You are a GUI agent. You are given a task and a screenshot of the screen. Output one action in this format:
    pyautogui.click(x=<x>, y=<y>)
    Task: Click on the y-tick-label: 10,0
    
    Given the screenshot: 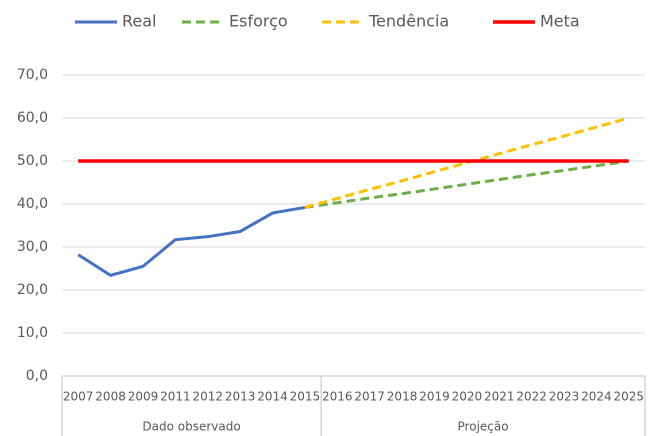 What is the action you would take?
    pyautogui.click(x=32, y=333)
    